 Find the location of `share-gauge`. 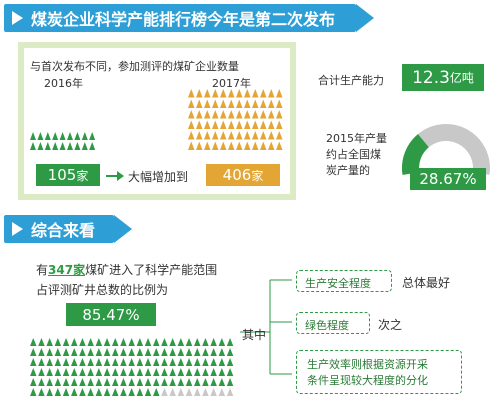

share-gauge is located at coordinates (446, 149).